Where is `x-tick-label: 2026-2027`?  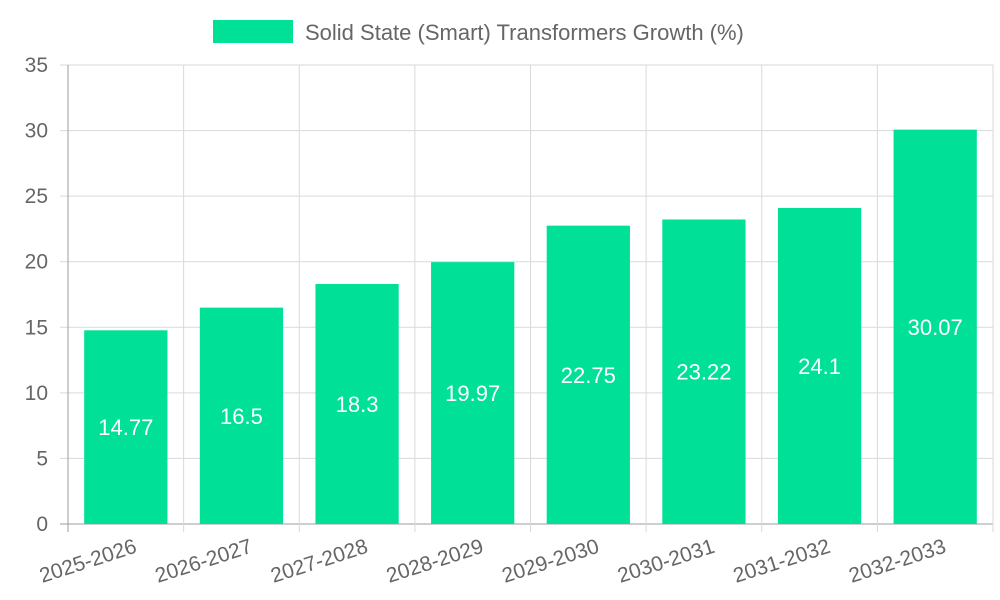
x-tick-label: 2026-2027 is located at coordinates (203, 561).